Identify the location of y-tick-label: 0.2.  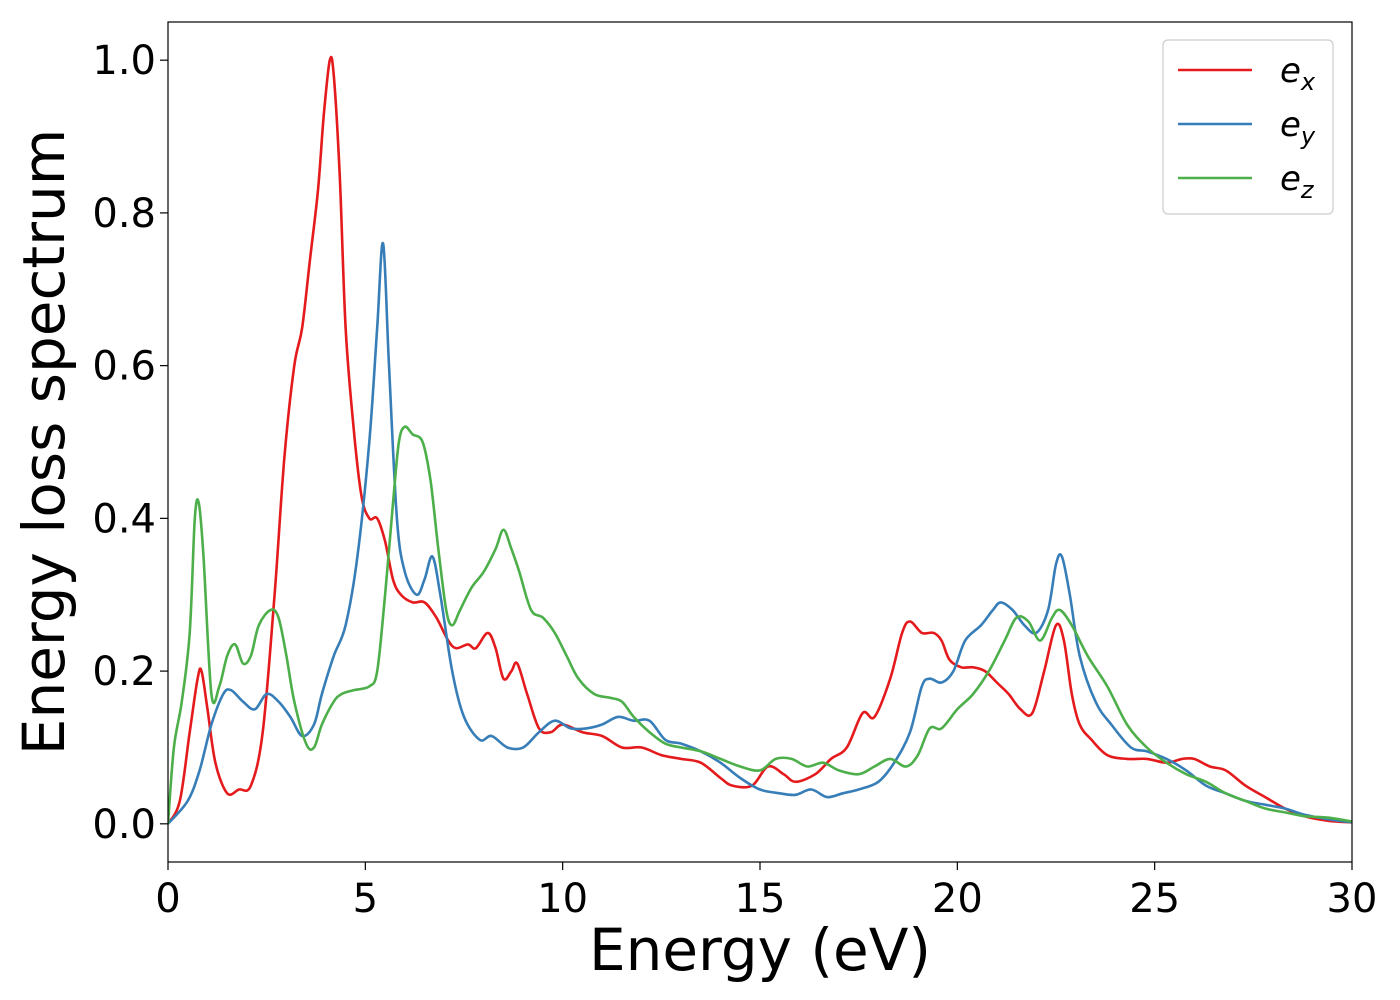
(124, 672).